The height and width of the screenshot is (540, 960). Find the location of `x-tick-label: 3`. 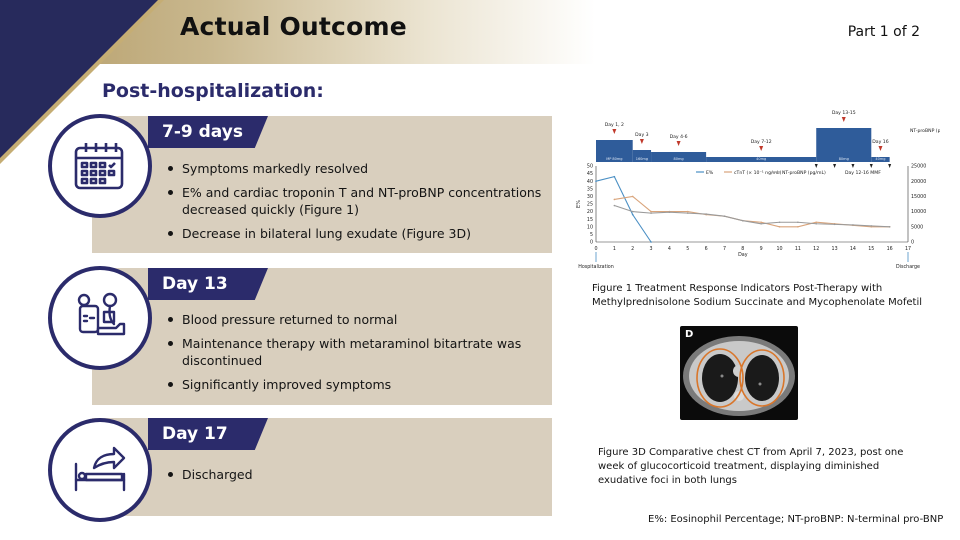

x-tick-label: 3 is located at coordinates (651, 249).